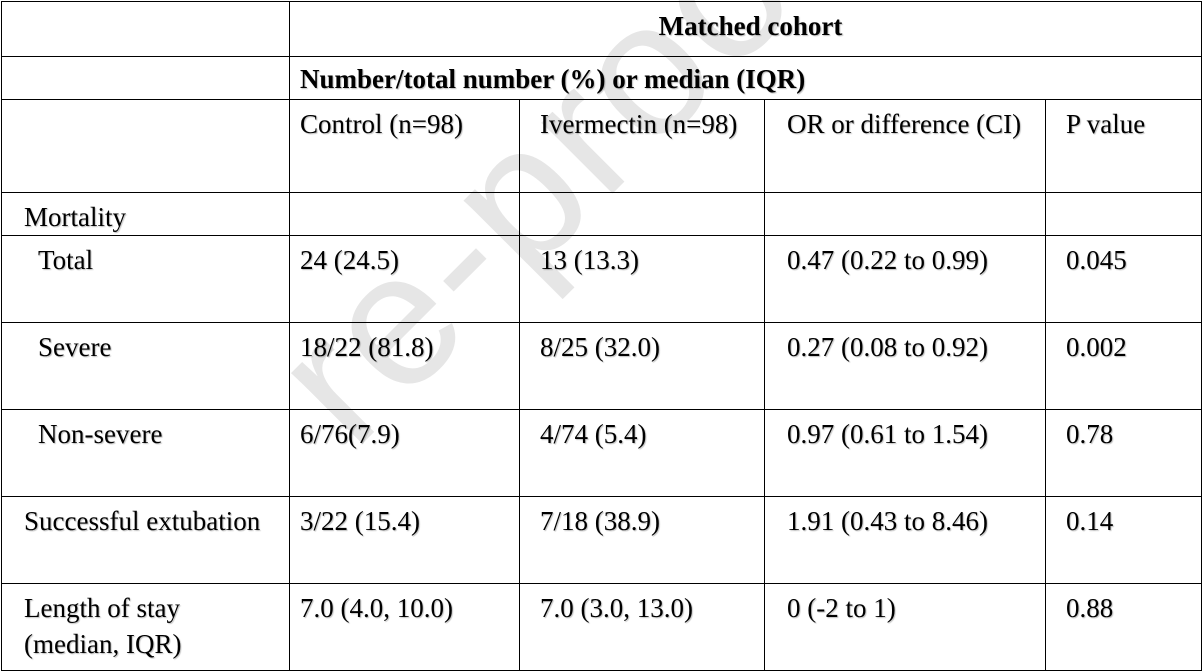 Image resolution: width=1202 pixels, height=671 pixels. I want to click on section-row-mortality: Mortality, so click(601, 214).